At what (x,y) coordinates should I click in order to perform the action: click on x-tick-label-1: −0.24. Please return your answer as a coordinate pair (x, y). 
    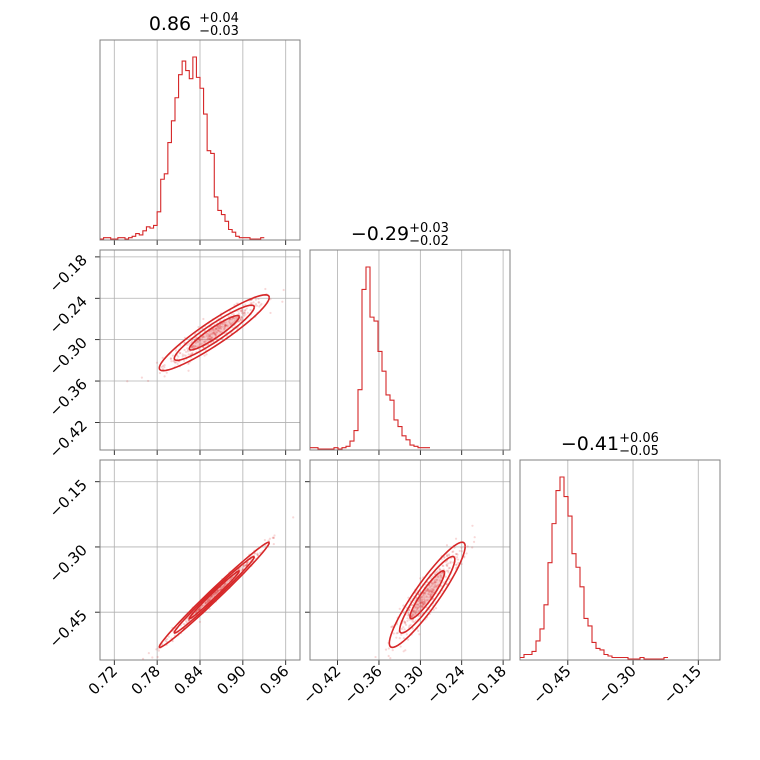
    Looking at the image, I should click on (445, 684).